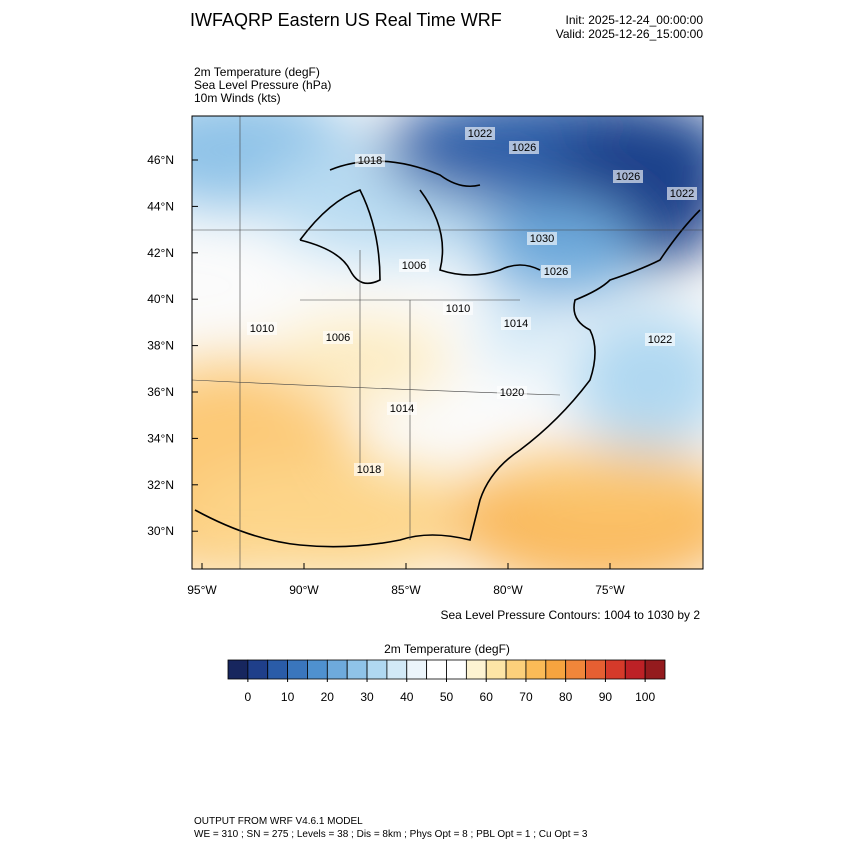  Describe the element at coordinates (288, 697) in the screenshot. I see `colorbar-label: 10` at that location.